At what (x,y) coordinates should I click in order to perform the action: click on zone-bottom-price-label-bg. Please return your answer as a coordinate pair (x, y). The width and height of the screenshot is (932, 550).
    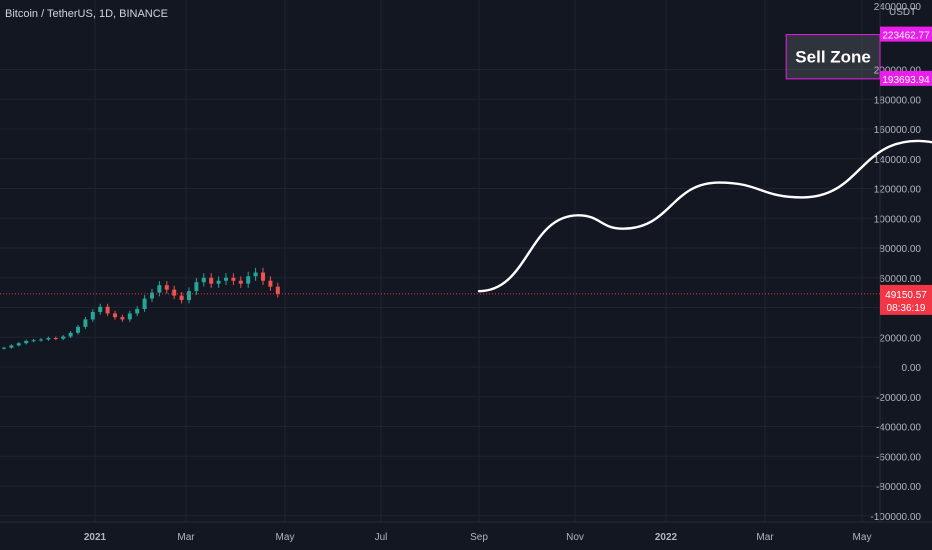
    Looking at the image, I should click on (906, 78).